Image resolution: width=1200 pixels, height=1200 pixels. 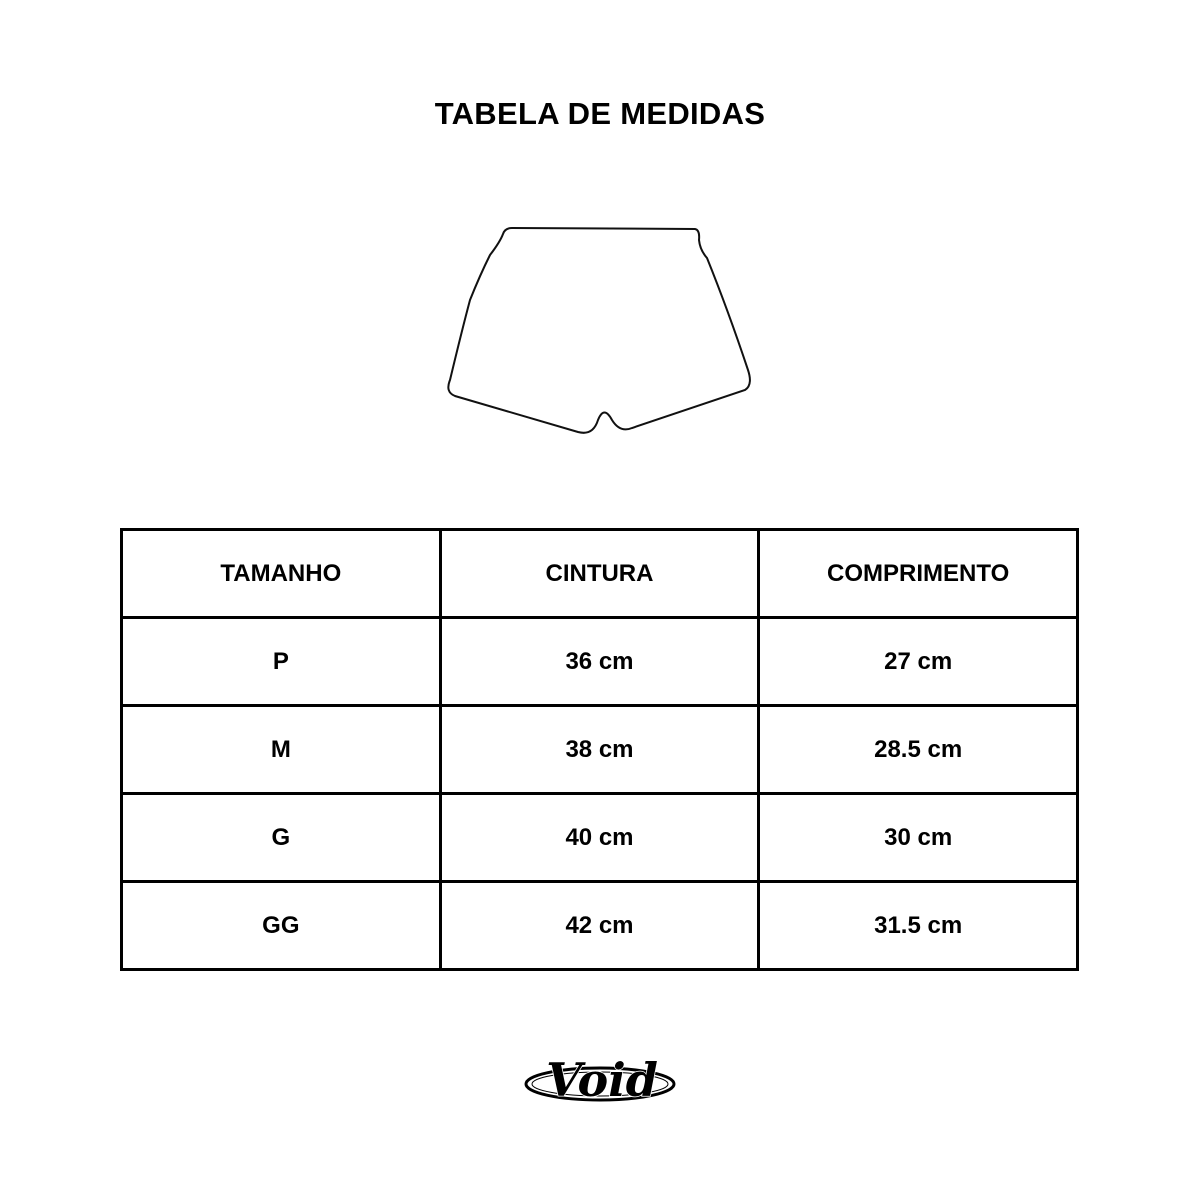 I want to click on cell-length: 28.5 cm, so click(x=918, y=749).